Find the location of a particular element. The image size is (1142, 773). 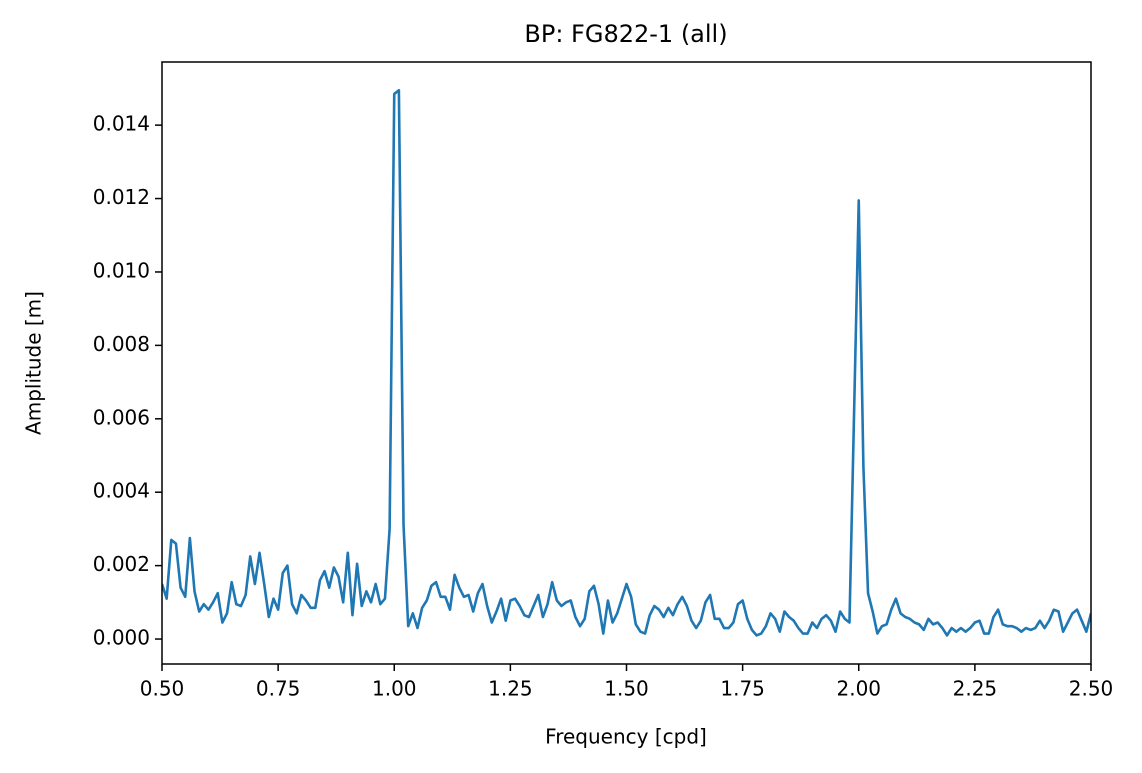

y-tick-label: 0.000 is located at coordinates (121, 638).